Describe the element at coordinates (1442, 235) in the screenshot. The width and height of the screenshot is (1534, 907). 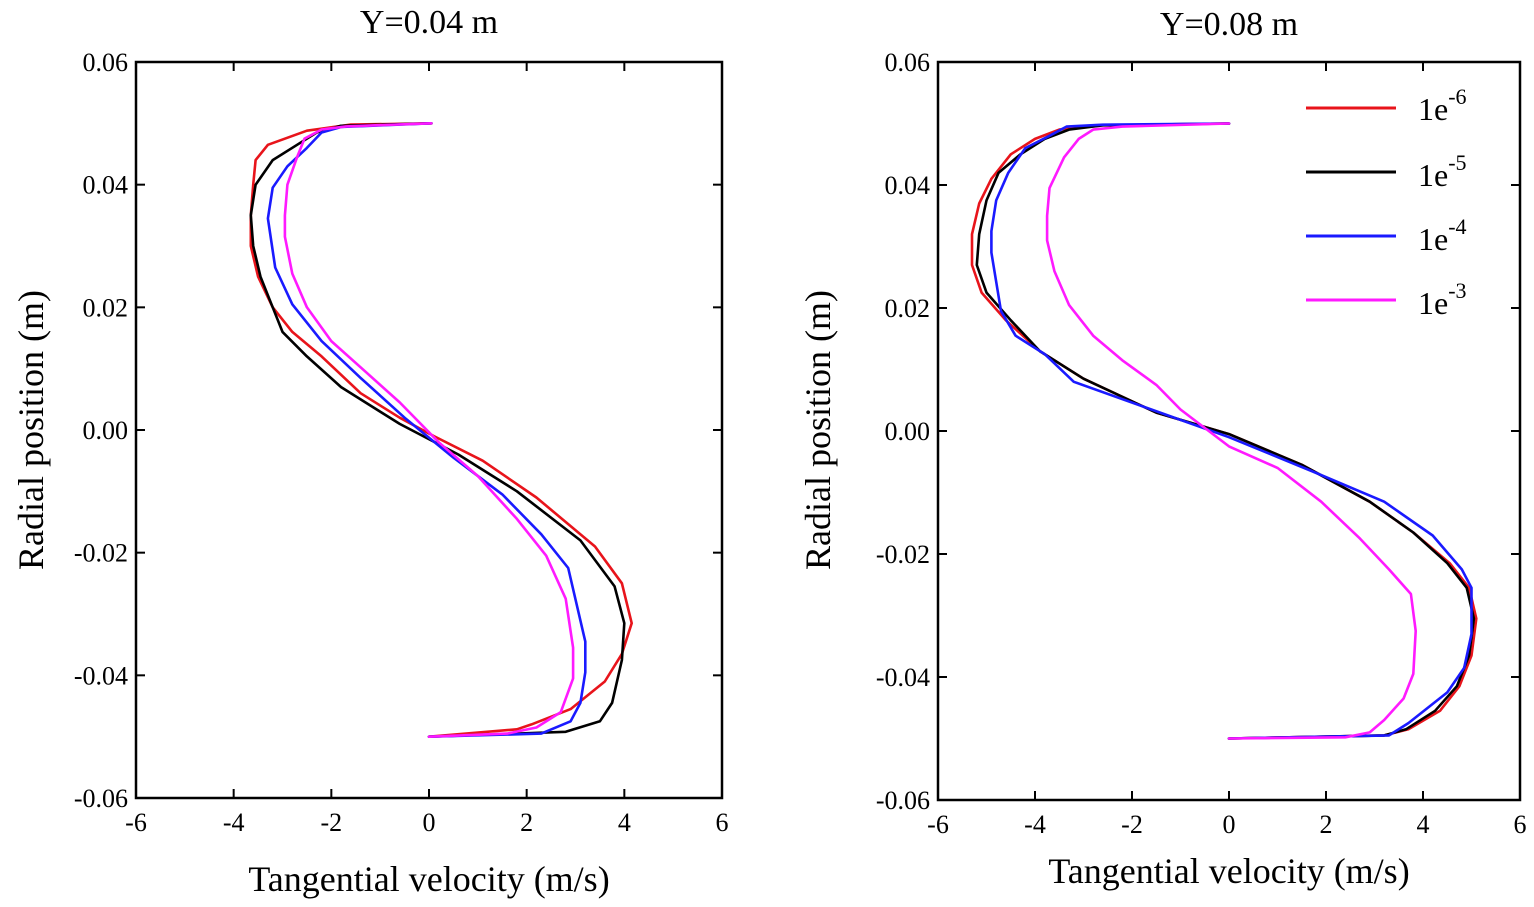
I see `legend-label: 1e-4` at that location.